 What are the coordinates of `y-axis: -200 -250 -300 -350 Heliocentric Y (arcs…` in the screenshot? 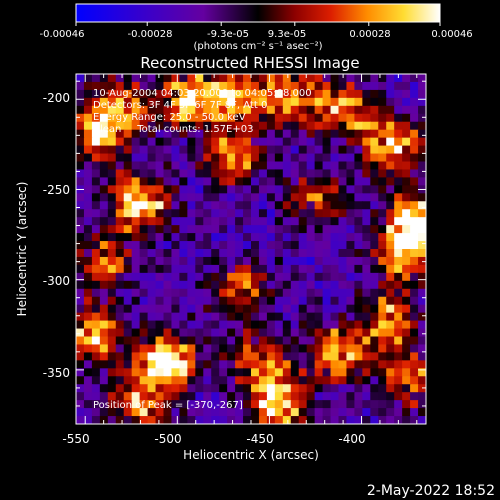 It's located at (42, 235).